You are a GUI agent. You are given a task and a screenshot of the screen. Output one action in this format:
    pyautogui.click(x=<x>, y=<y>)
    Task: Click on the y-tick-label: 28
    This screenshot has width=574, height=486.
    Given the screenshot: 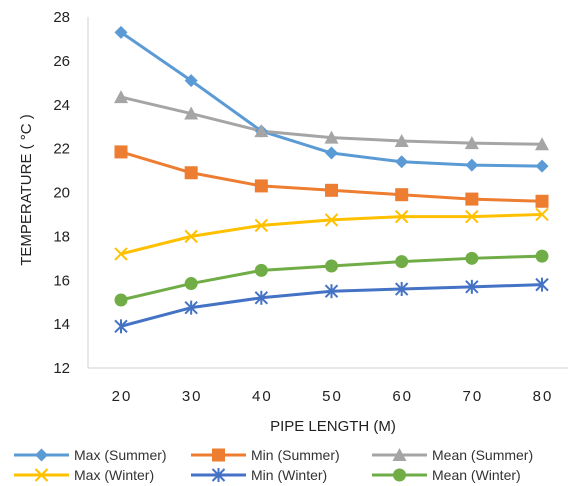 What is the action you would take?
    pyautogui.click(x=61, y=17)
    